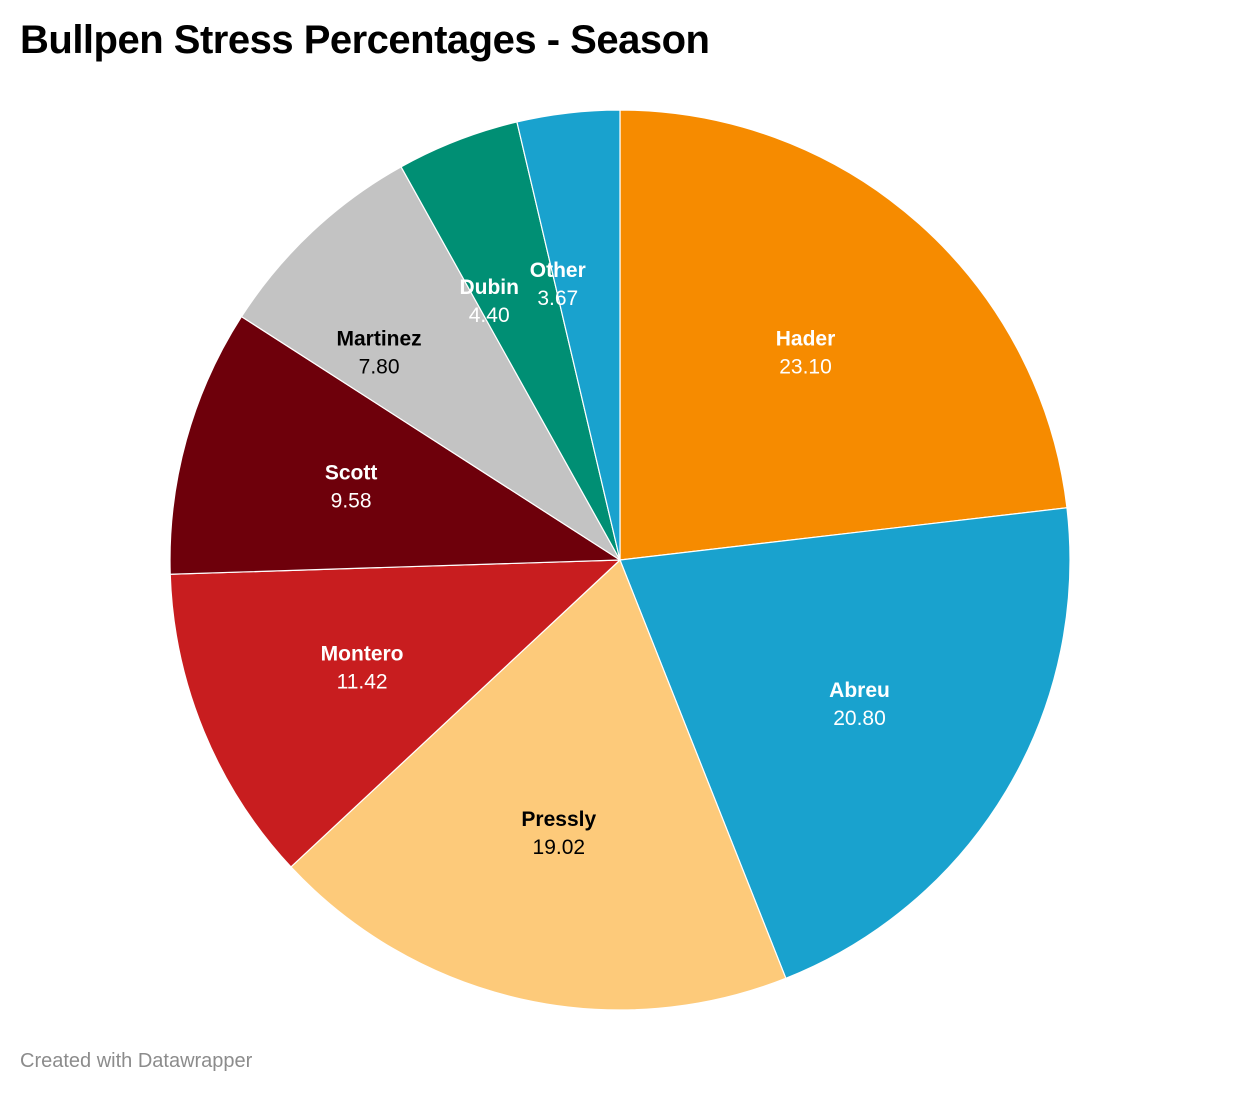 This screenshot has height=1096, width=1240. I want to click on pie-slice-other, so click(568, 335).